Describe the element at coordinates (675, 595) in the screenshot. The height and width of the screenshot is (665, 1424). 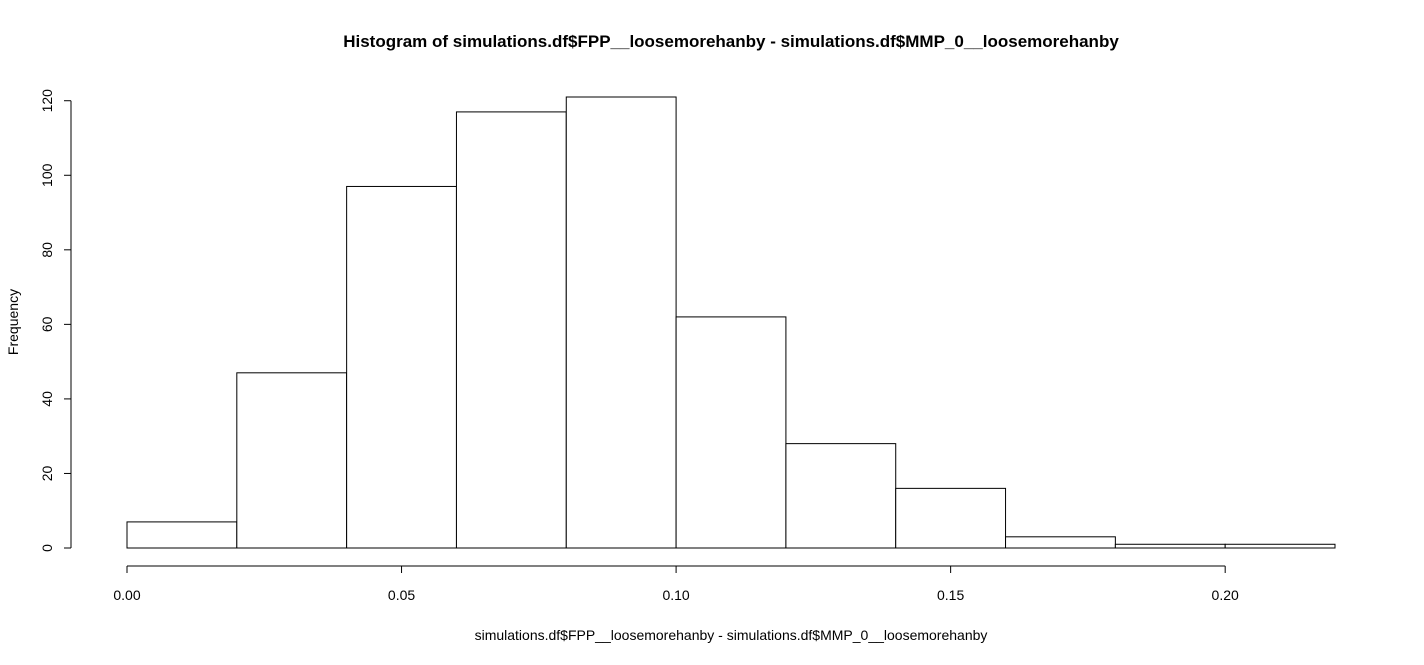
I see `x-tick-label: 0.10` at that location.